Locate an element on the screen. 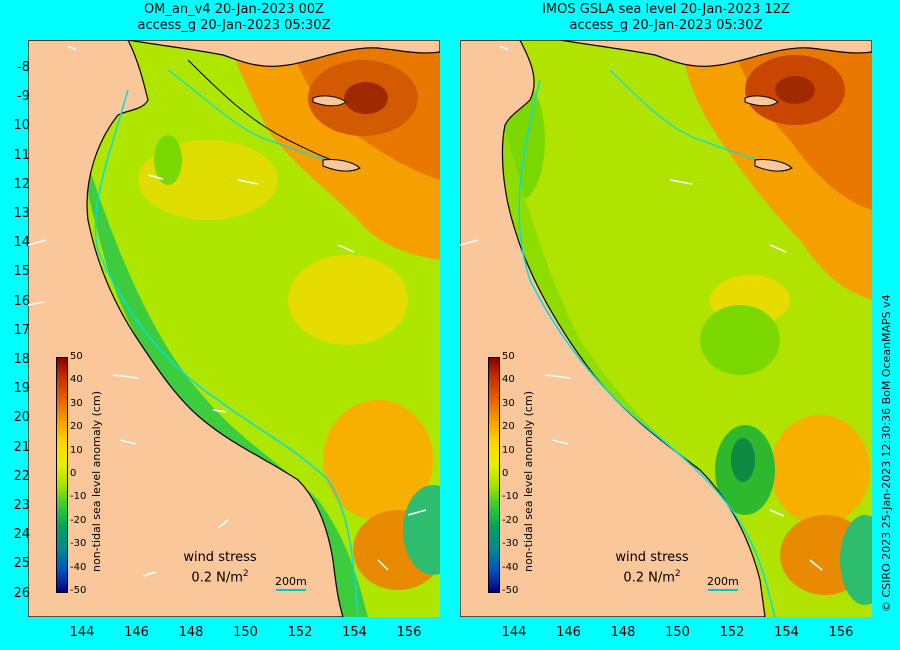 This screenshot has height=650, width=900. y-tick-label: 13 is located at coordinates (21, 213).